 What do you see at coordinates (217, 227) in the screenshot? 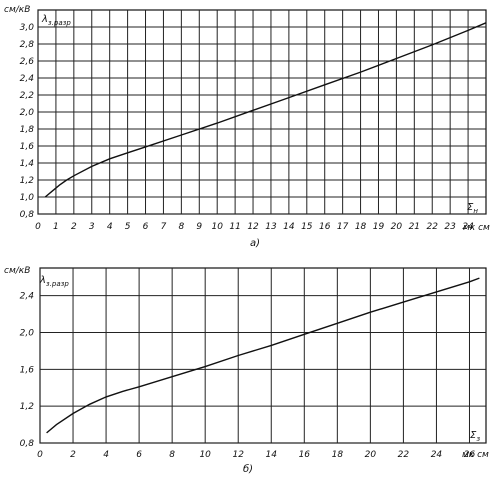
I see `chart-a-x-tick-label: 10` at bounding box center [217, 227].